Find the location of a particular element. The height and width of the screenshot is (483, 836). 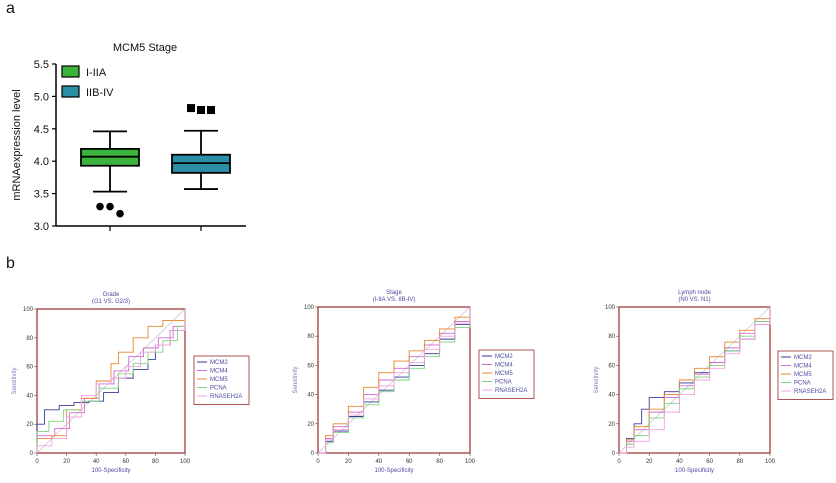

roc-curve-MCM4 is located at coordinates (111, 381).